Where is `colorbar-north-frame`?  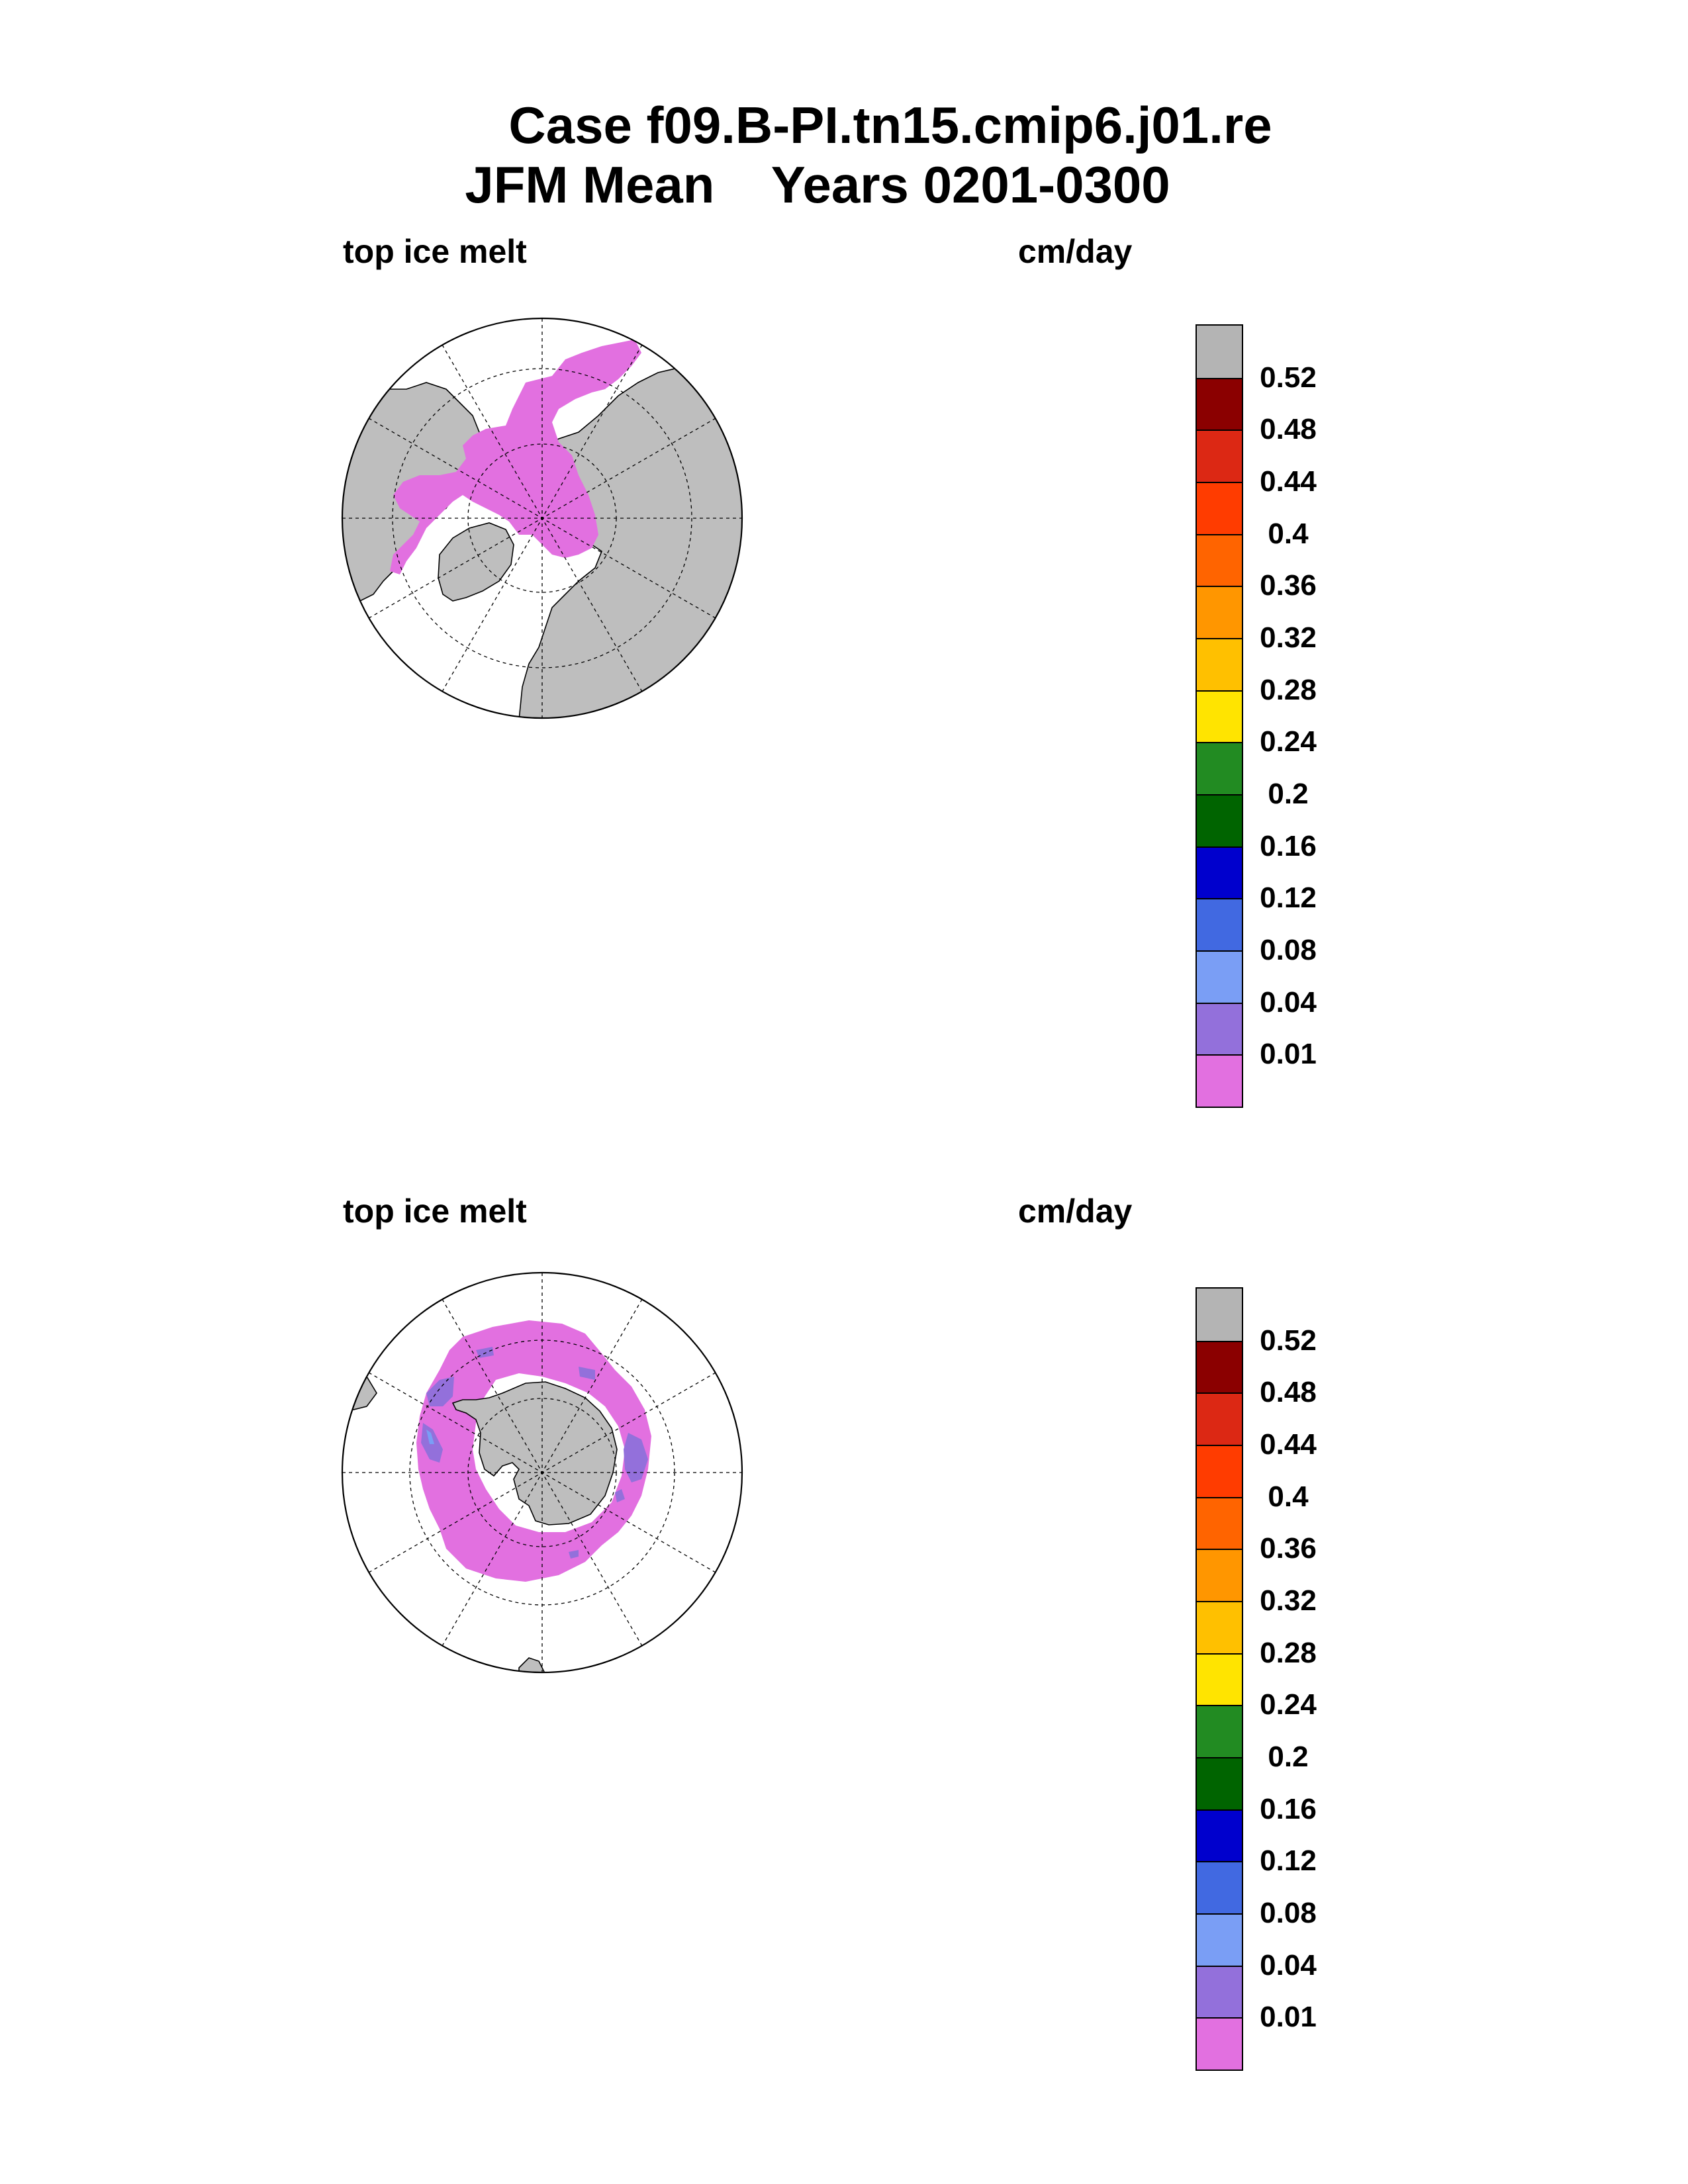
colorbar-north-frame is located at coordinates (1219, 716).